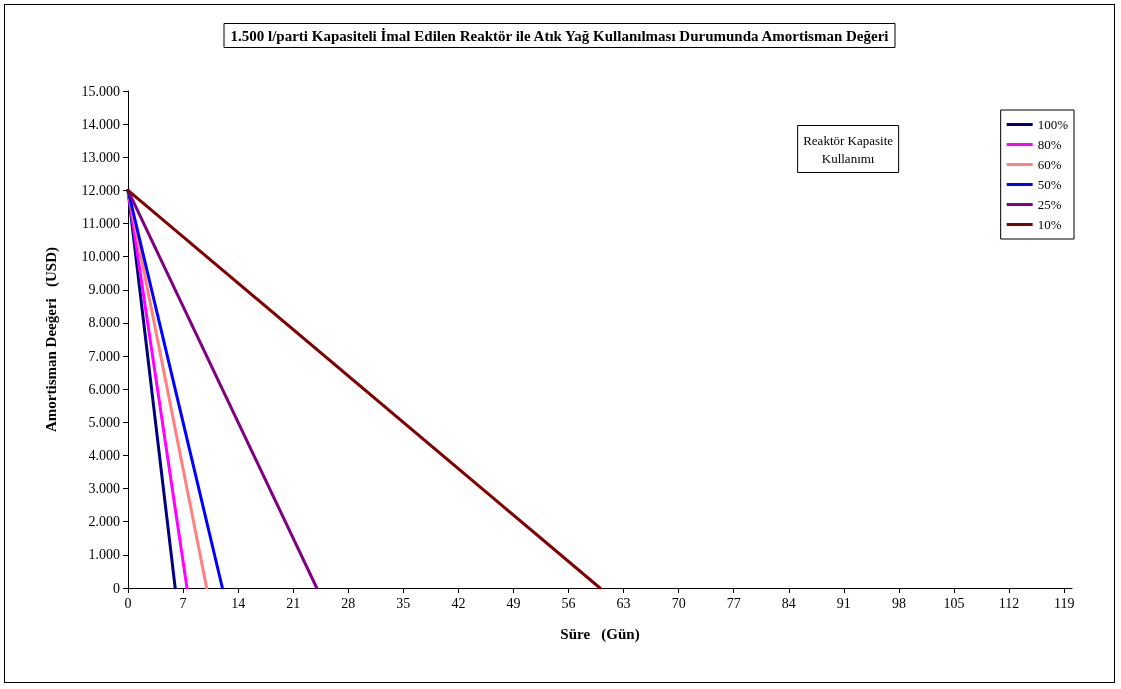 This screenshot has height=689, width=1121. Describe the element at coordinates (104, 422) in the screenshot. I see `y-tick-label: 5.000` at that location.